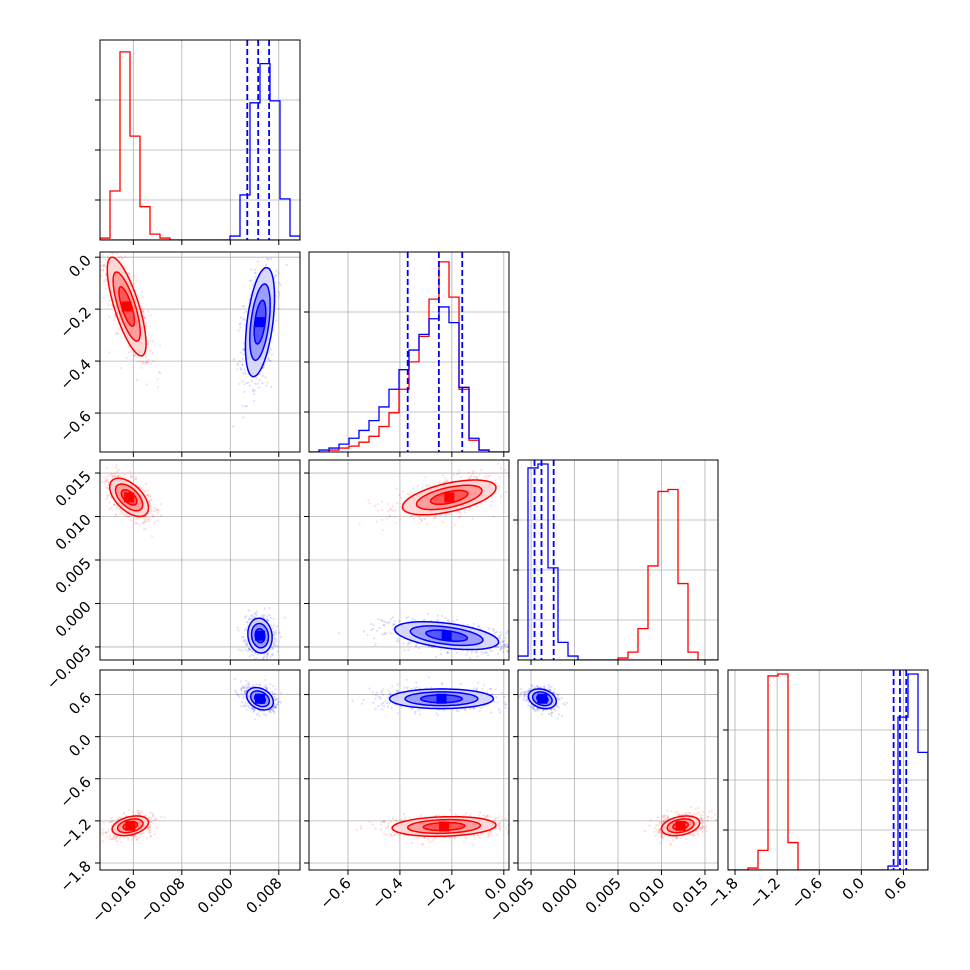 The height and width of the screenshot is (970, 970). Describe the element at coordinates (449, 497) in the screenshot. I see `density-peak` at that location.